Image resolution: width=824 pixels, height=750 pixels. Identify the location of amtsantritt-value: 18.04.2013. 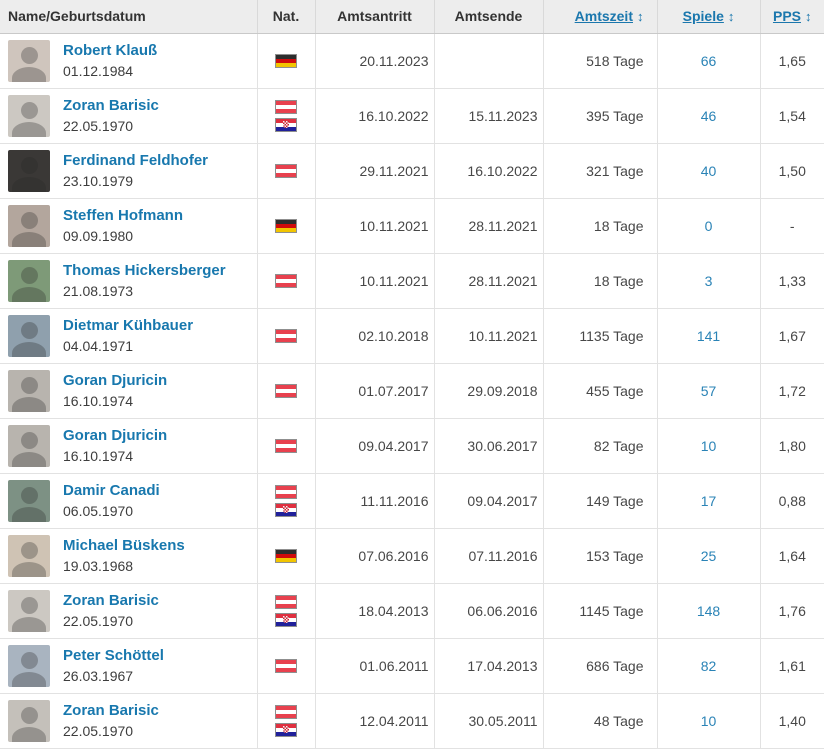
(393, 610).